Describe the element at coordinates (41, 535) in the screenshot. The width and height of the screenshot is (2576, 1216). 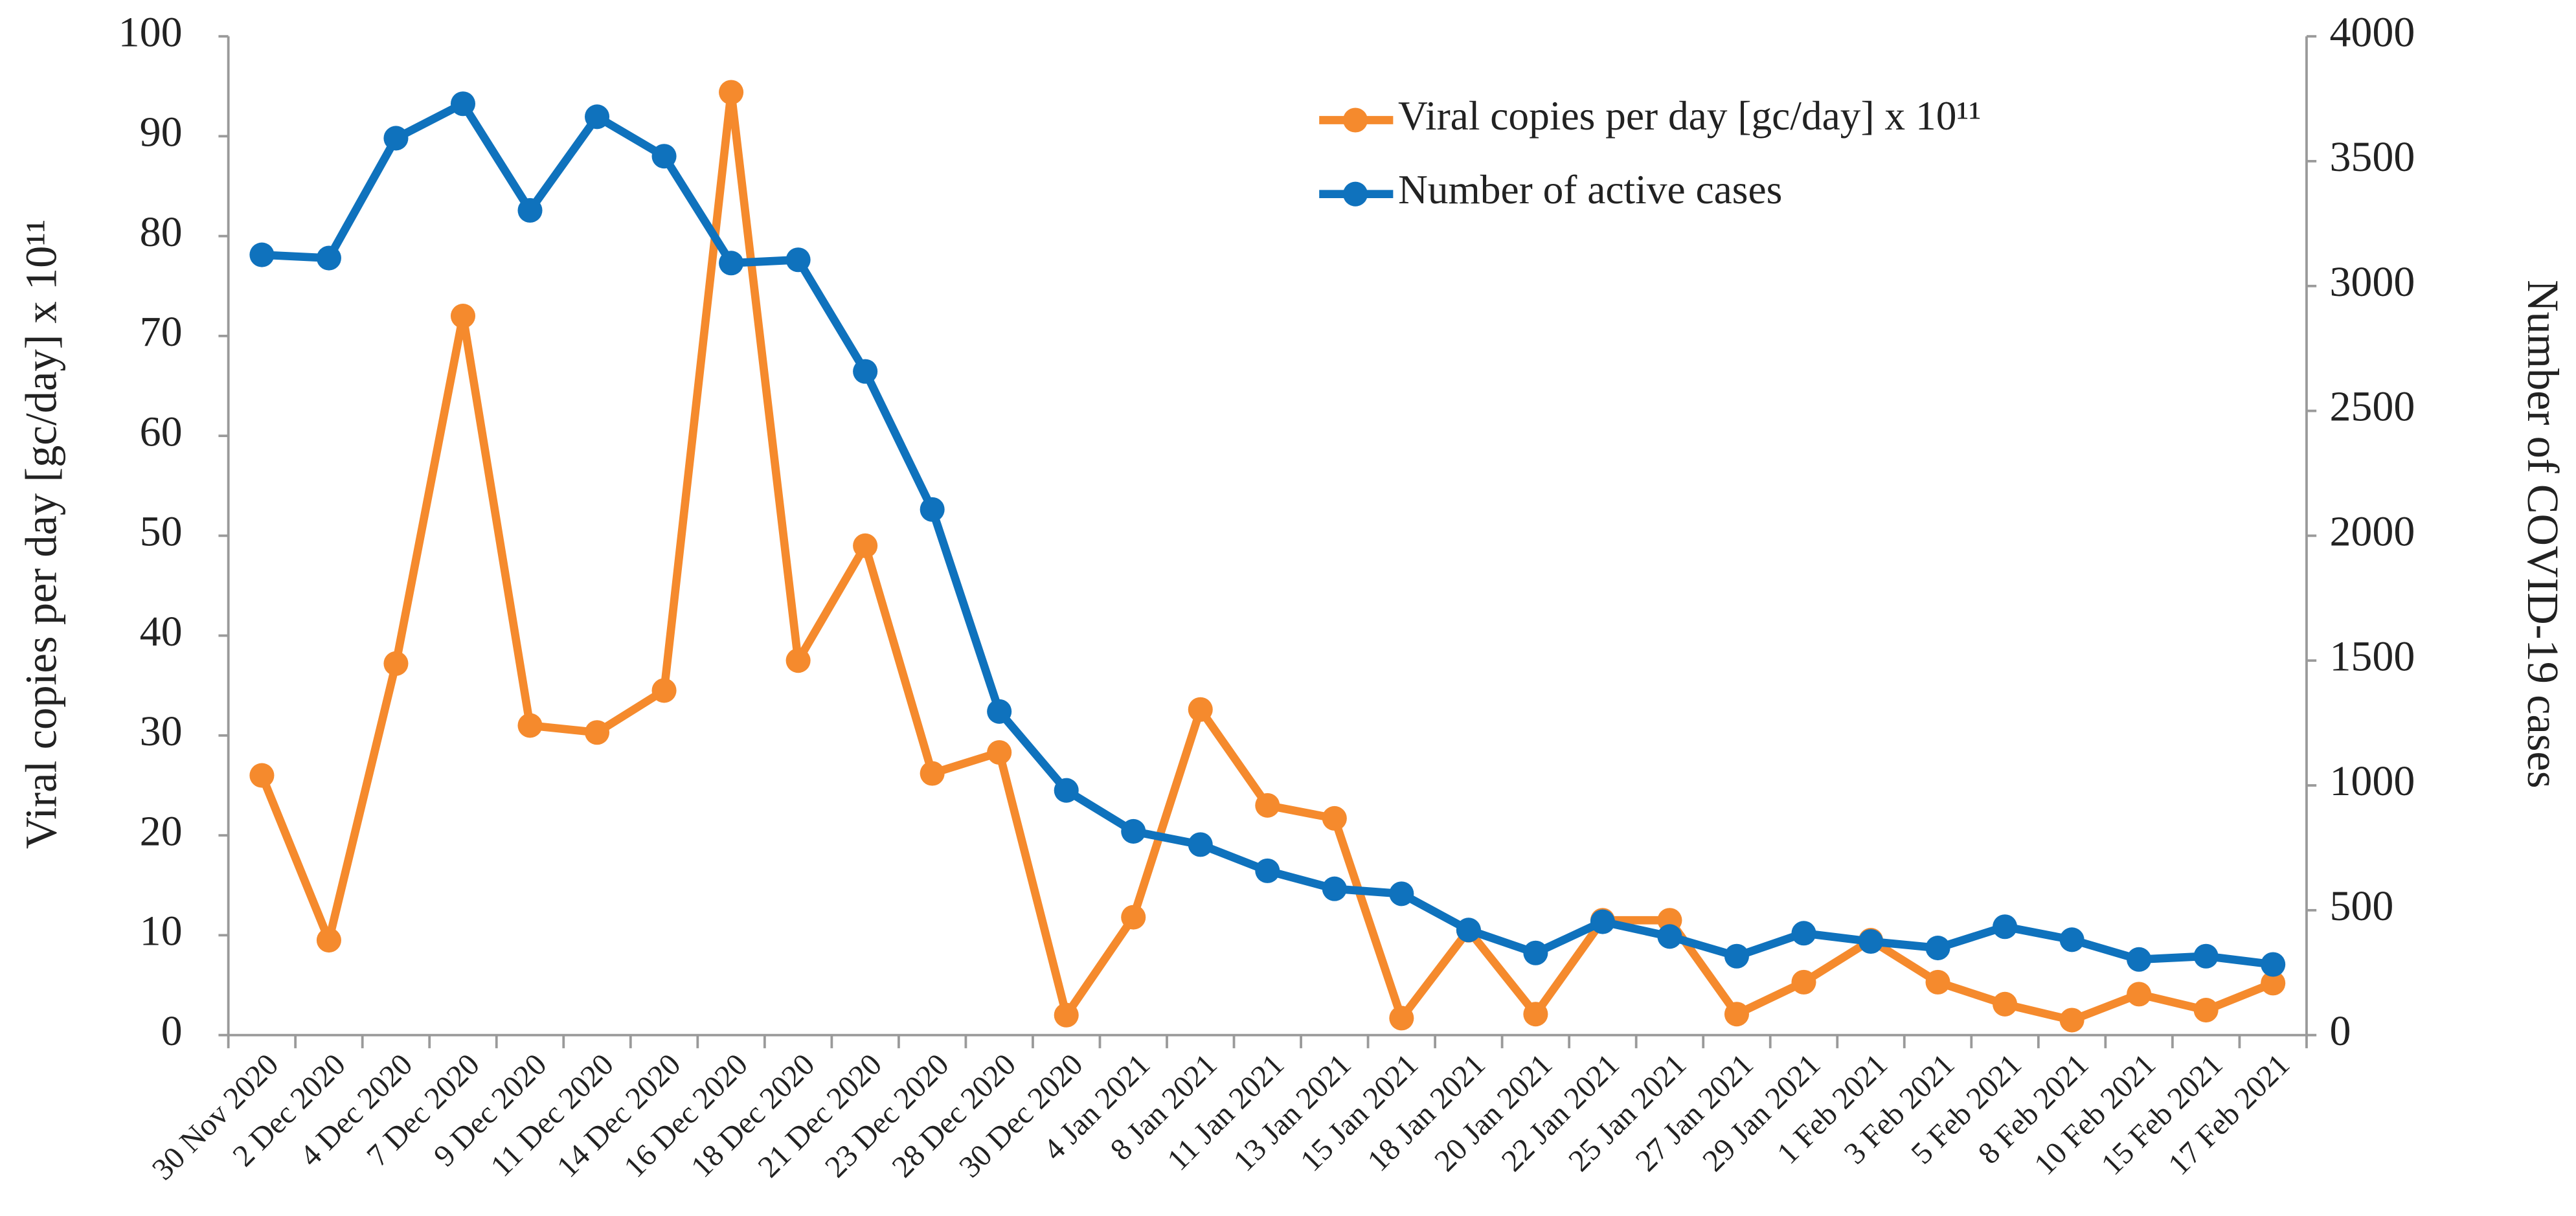
I see `y-axis-label: Viral copies per day [gc/day] x 10¹¹` at that location.